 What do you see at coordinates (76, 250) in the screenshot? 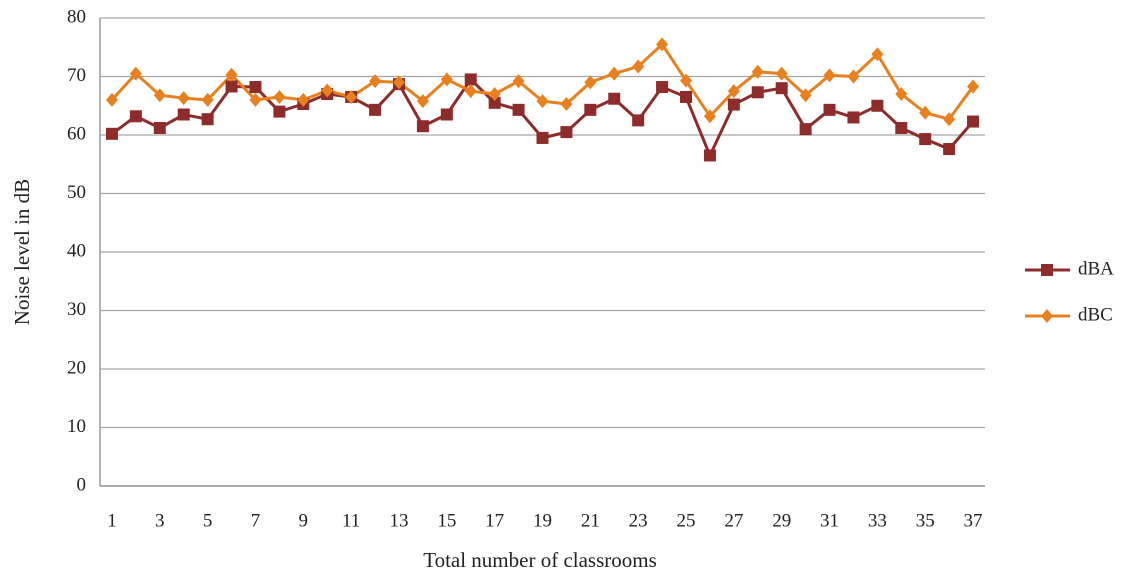
I see `y-tick-label: 40` at bounding box center [76, 250].